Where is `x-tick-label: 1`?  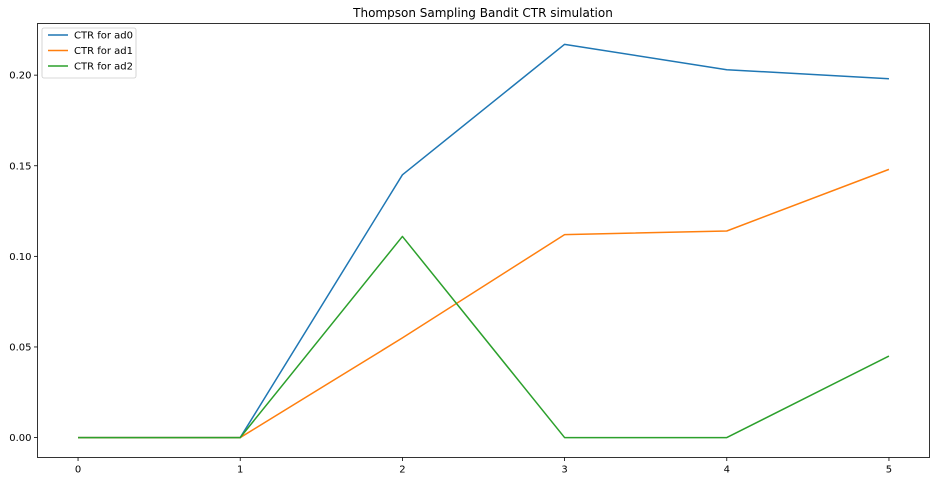 x-tick-label: 1 is located at coordinates (240, 470).